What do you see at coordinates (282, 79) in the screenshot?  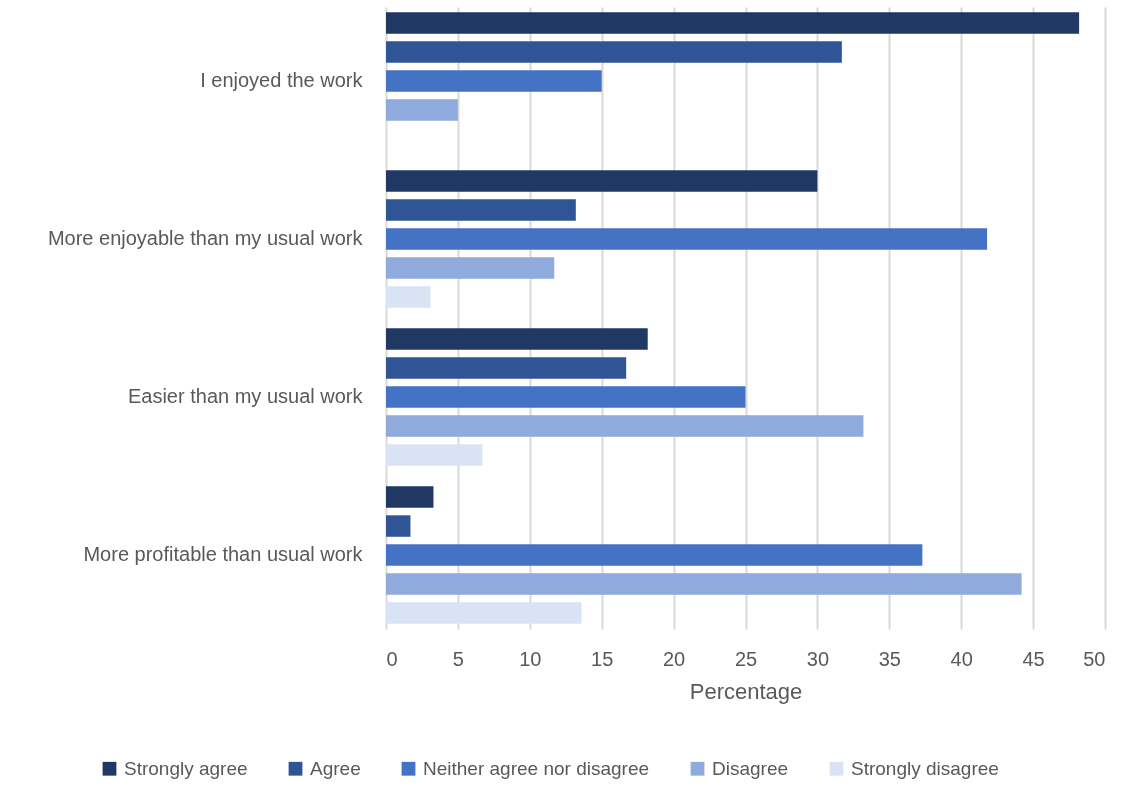 I see `y-tick-label: I enjoyed the work` at bounding box center [282, 79].